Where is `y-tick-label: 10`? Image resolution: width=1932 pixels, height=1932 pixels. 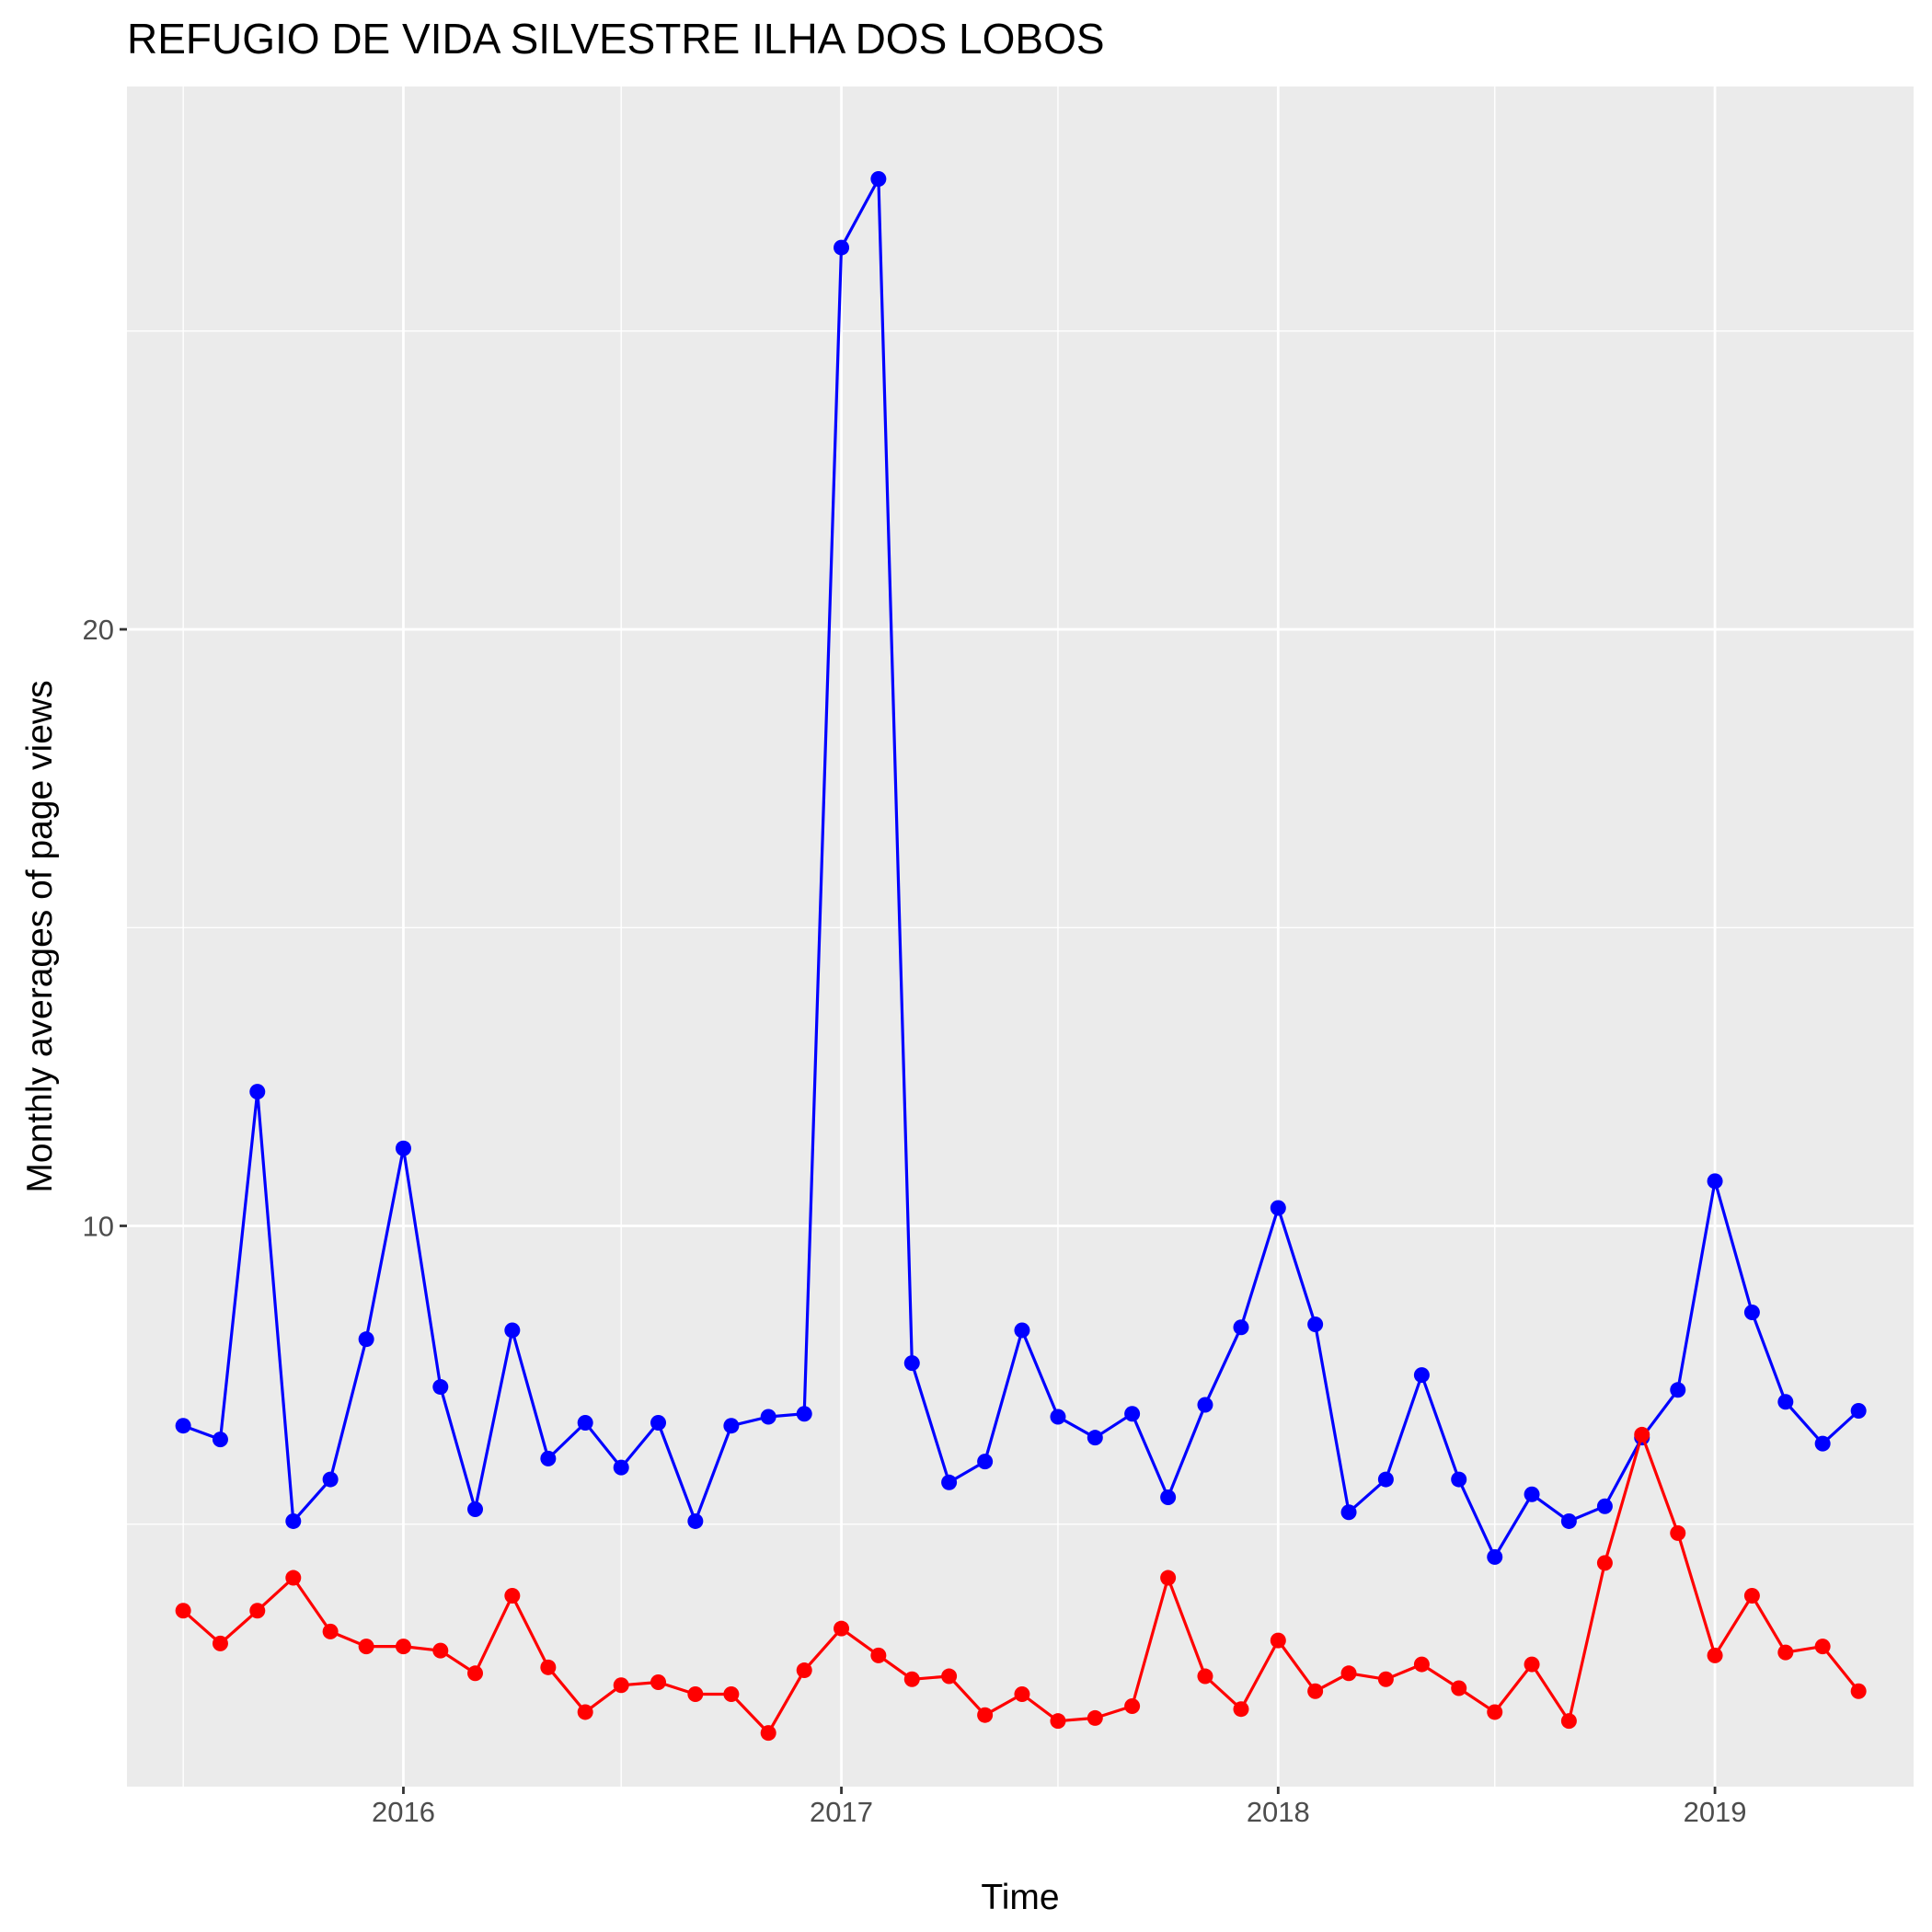
y-tick-label: 10 is located at coordinates (98, 1226).